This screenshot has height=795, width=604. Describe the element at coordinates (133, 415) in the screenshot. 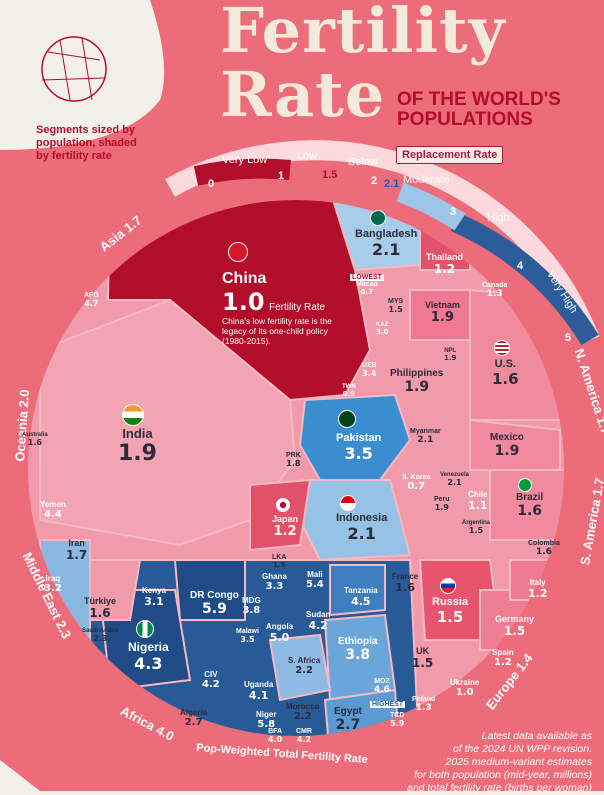

I see `india-flag-icon` at that location.